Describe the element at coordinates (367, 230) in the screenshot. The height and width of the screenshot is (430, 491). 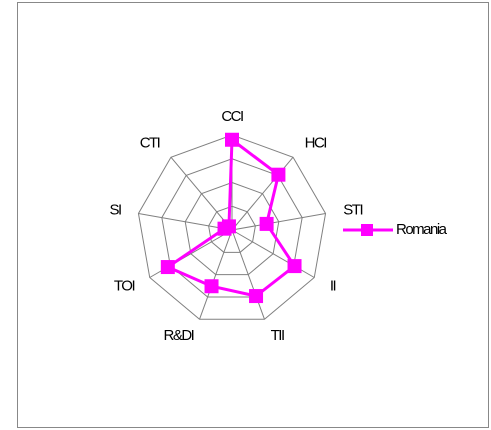
I see `legend-marker` at that location.